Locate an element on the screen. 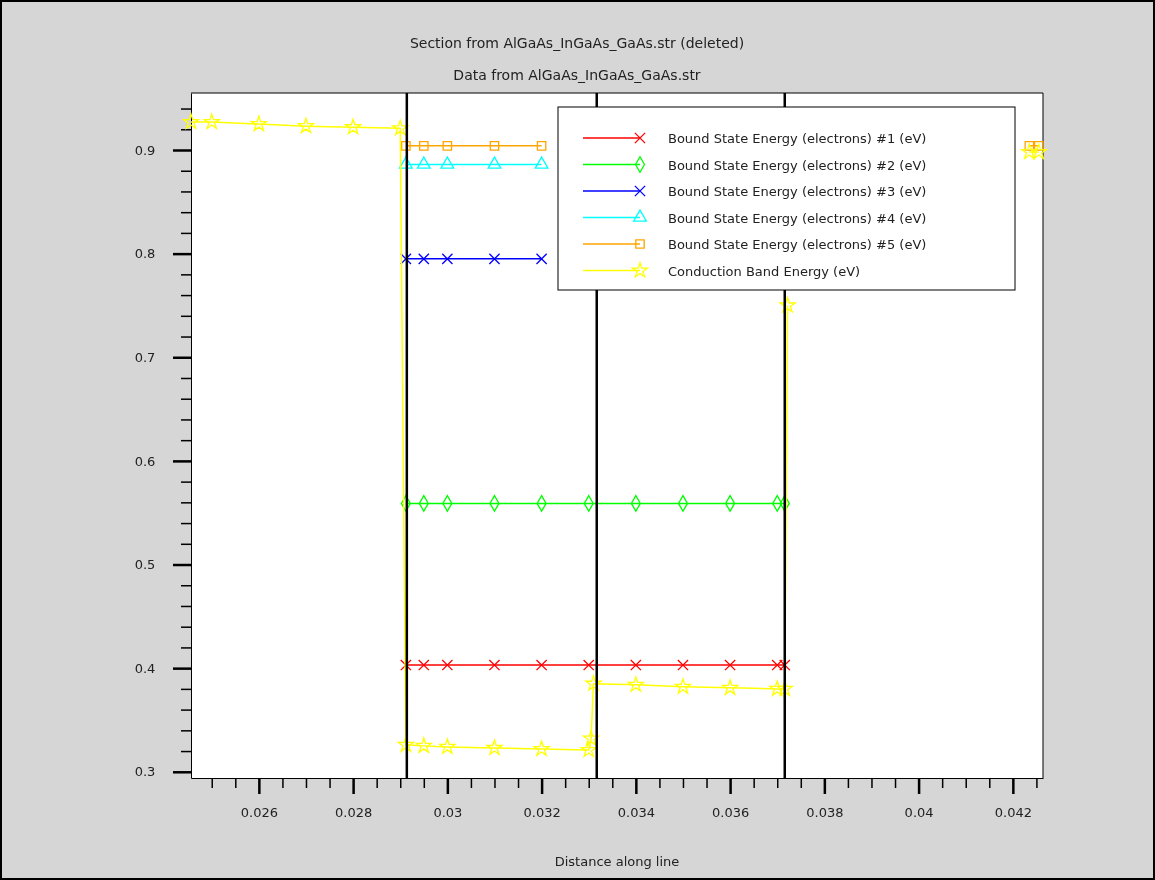 The image size is (1155, 880). y-tick-label: 0.7 is located at coordinates (145, 357).